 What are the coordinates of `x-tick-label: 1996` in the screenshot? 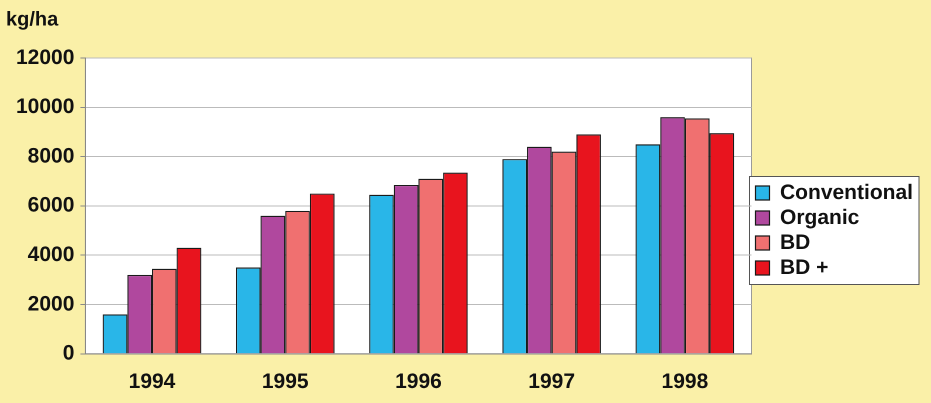 It's located at (418, 382).